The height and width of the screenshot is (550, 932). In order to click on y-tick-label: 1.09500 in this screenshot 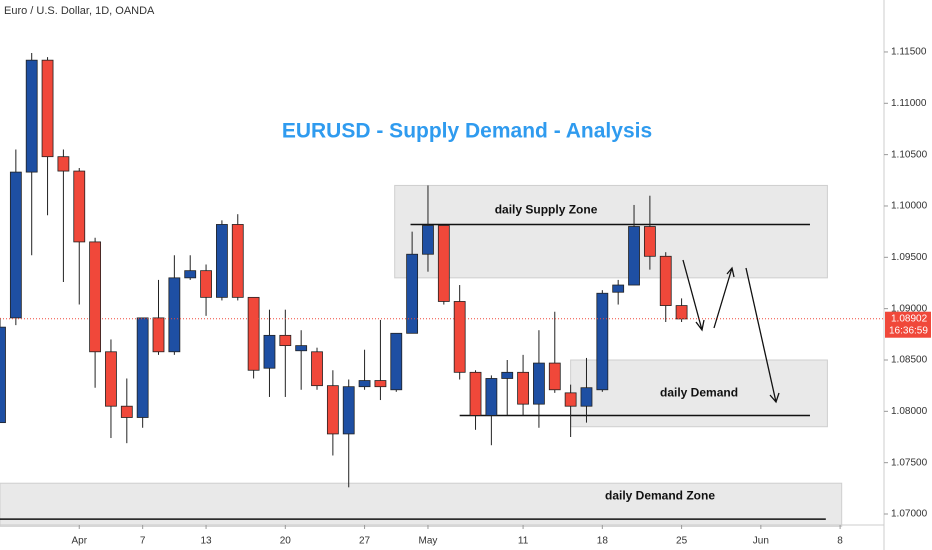, I will do `click(909, 257)`.